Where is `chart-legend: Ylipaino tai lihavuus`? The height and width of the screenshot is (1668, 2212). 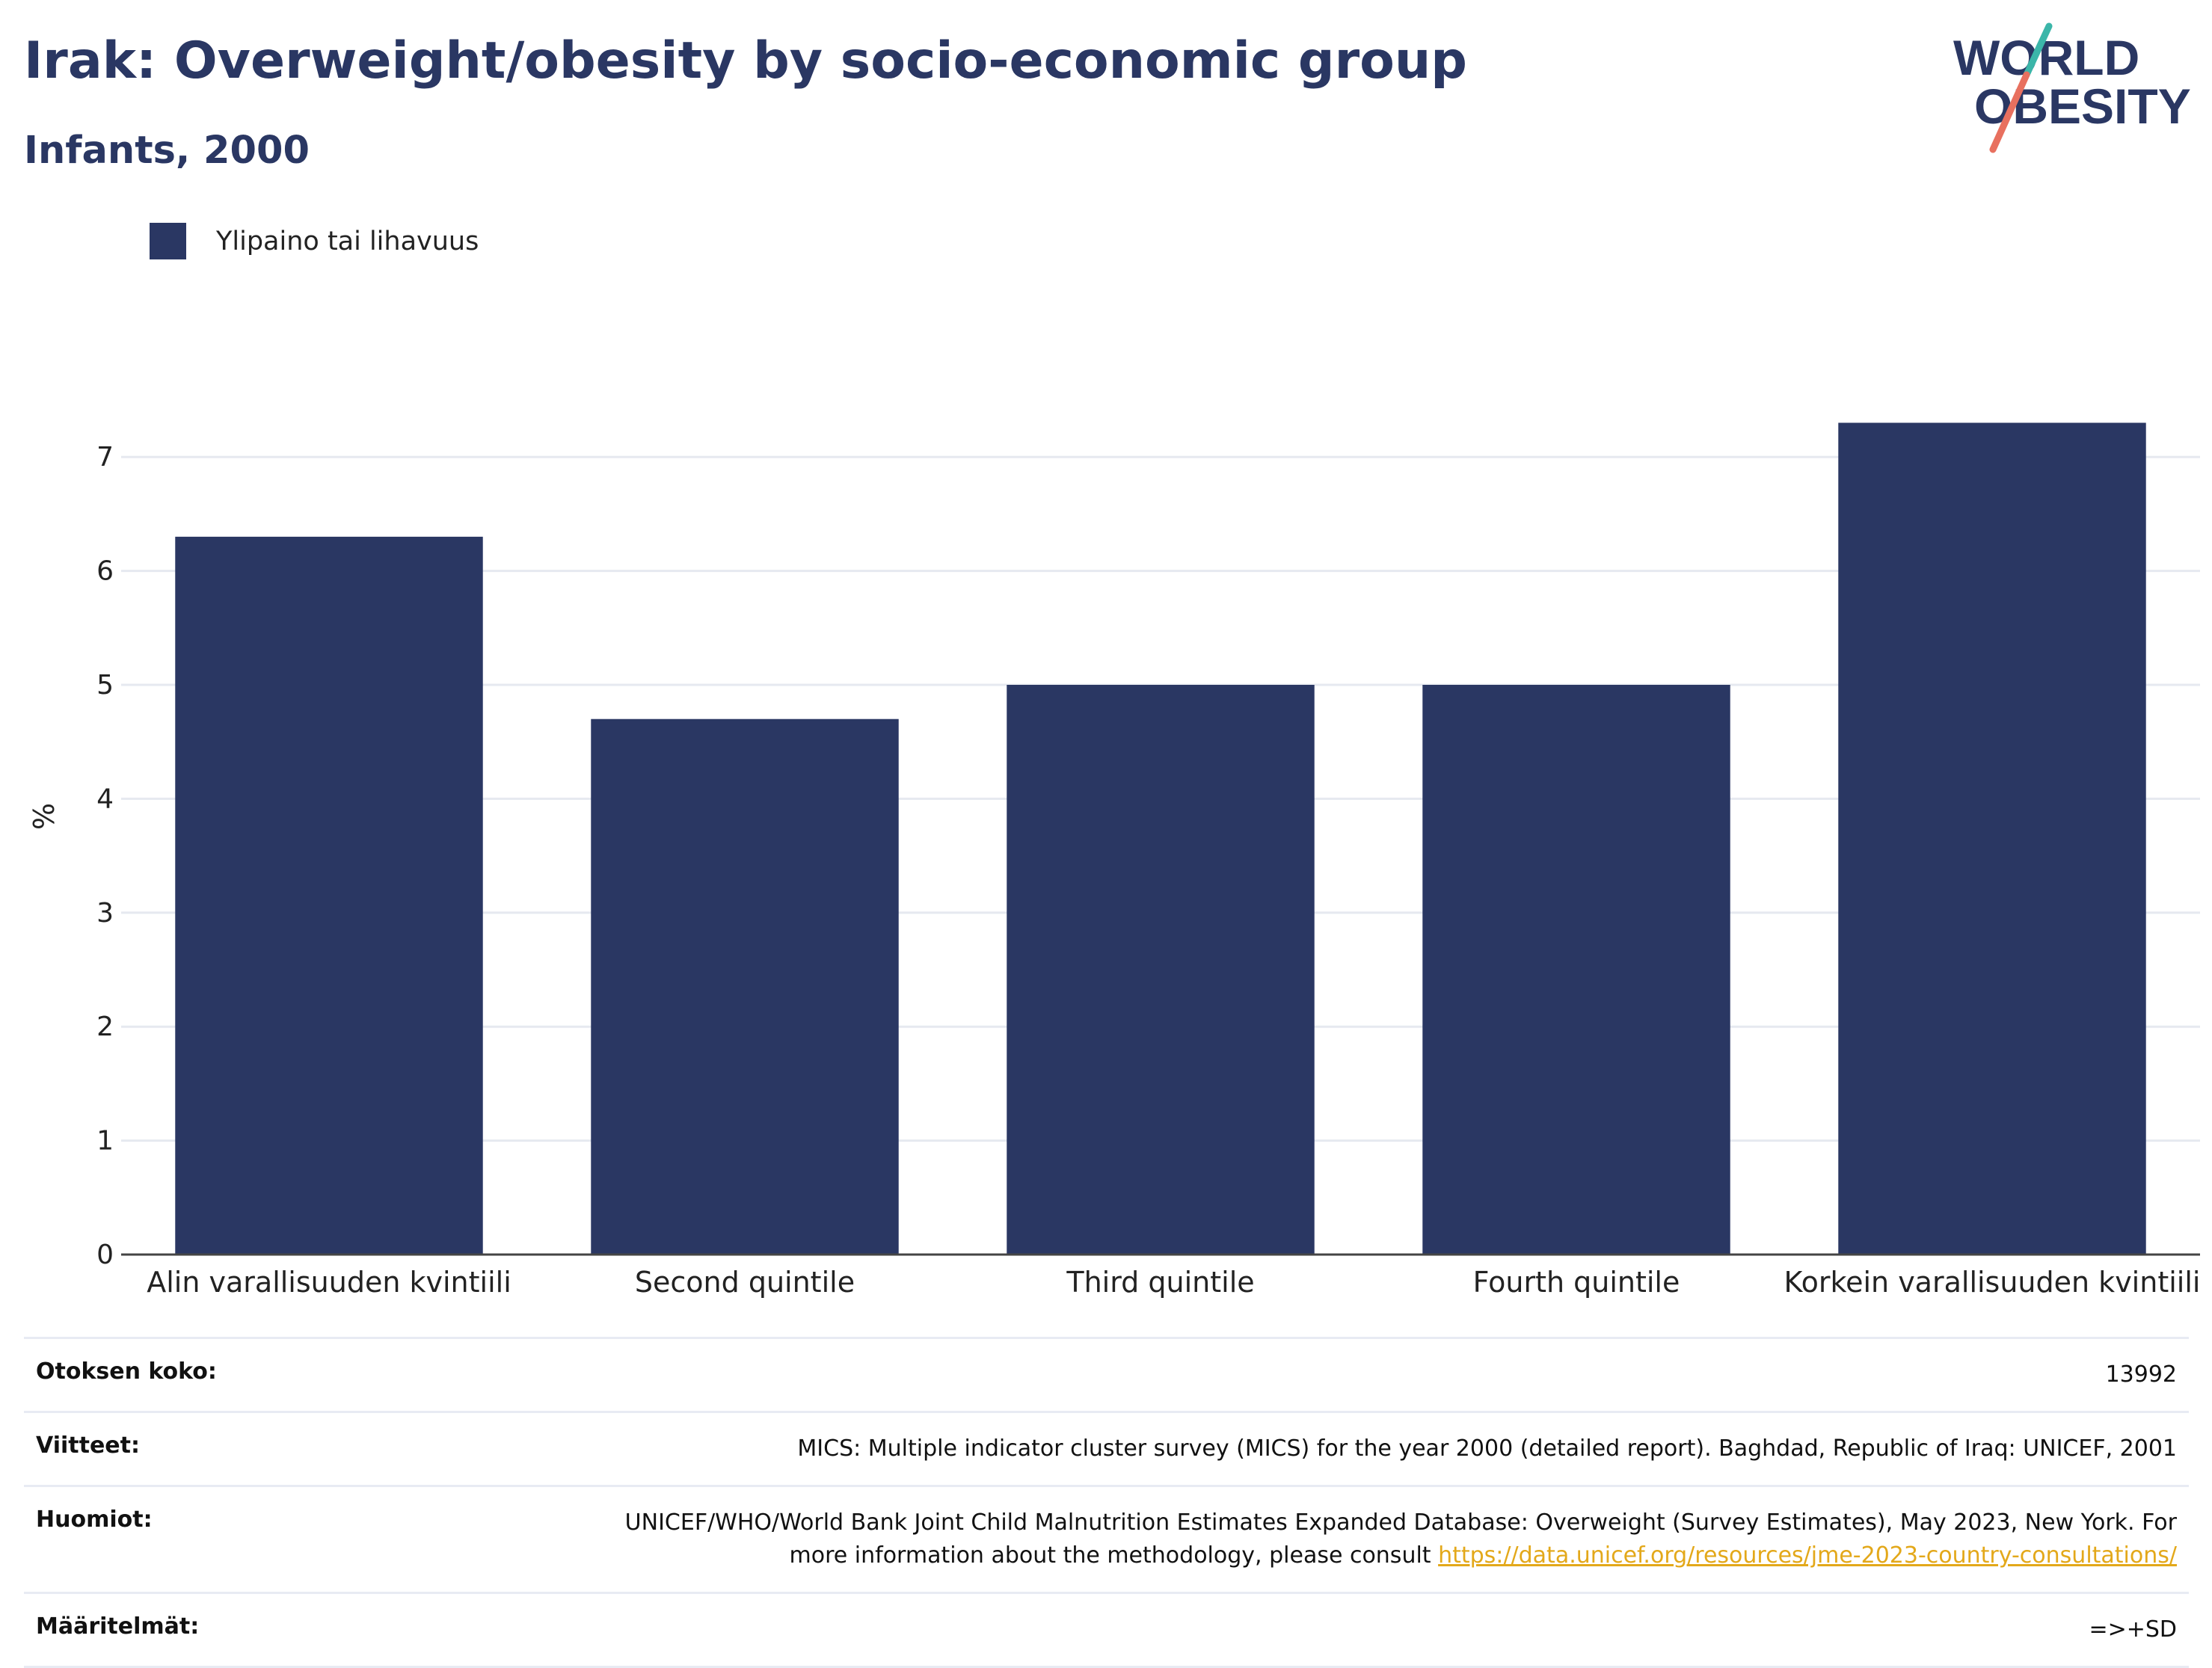
chart-legend: Ylipaino tai lihavuus is located at coordinates (314, 241).